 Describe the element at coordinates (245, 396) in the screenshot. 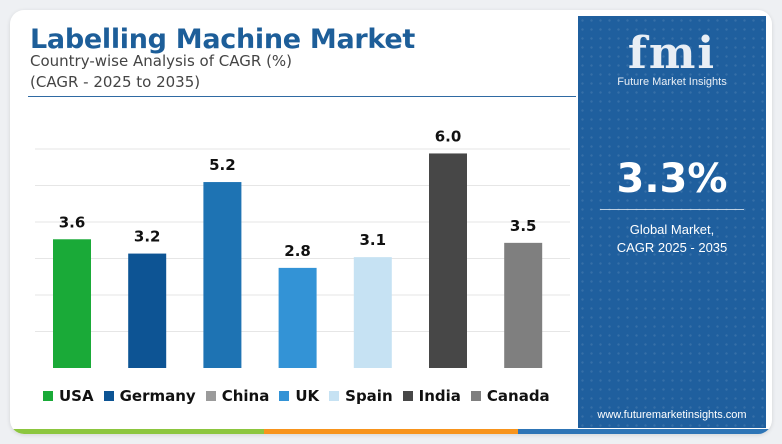

I see `legend-label: China` at that location.